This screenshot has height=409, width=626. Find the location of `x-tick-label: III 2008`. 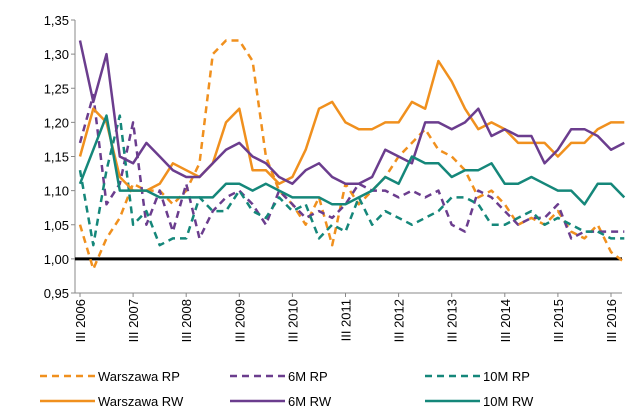

x-tick-label: III 2008 is located at coordinates (186, 320).